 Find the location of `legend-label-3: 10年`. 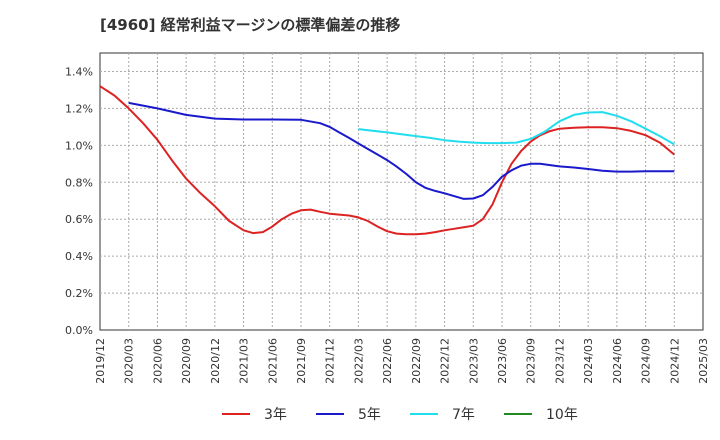

legend-label-3: 10年 is located at coordinates (562, 415).